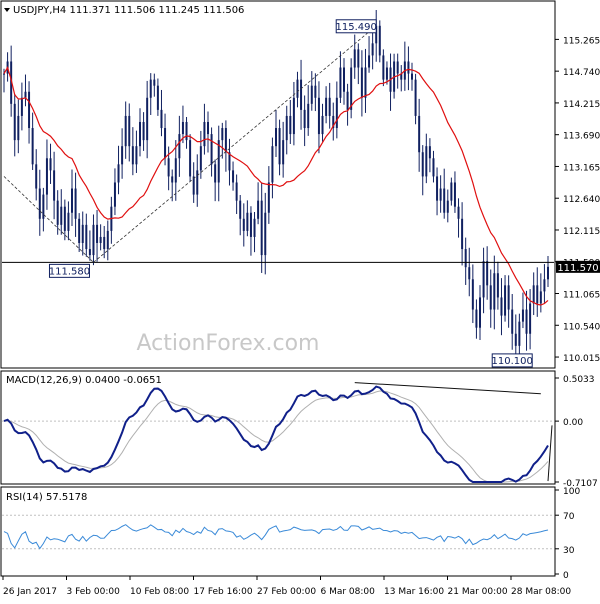  Describe the element at coordinates (581, 105) in the screenshot. I see `price-tick-label: 114.215` at that location.